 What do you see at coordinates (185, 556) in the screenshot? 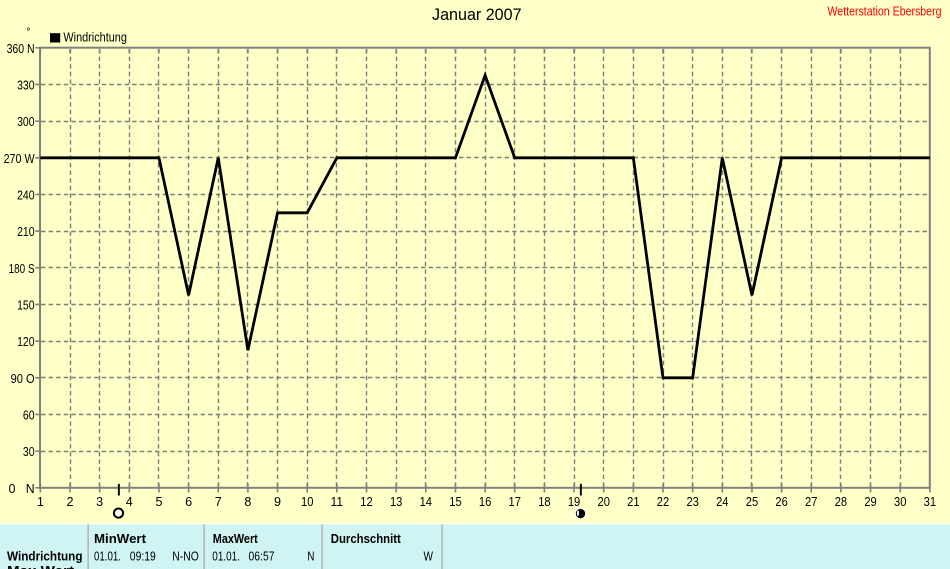
I see `svg-text: N-NO` at bounding box center [185, 556].